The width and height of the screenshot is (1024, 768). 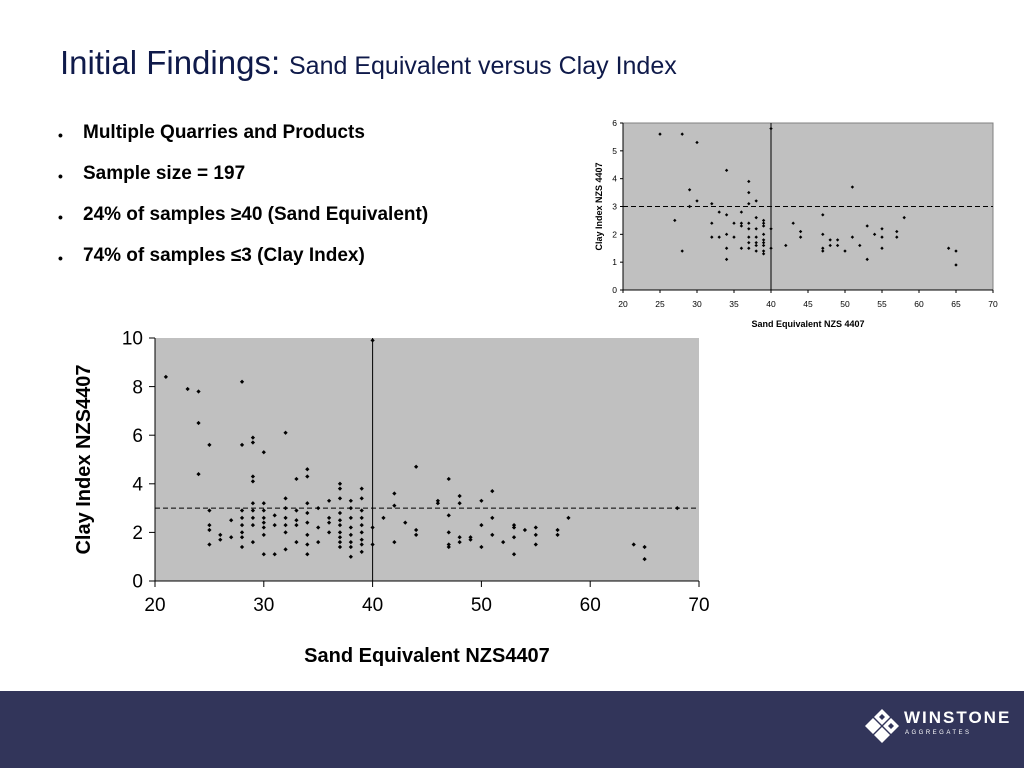 I want to click on large-x-tick-label: 70, so click(x=698, y=605).